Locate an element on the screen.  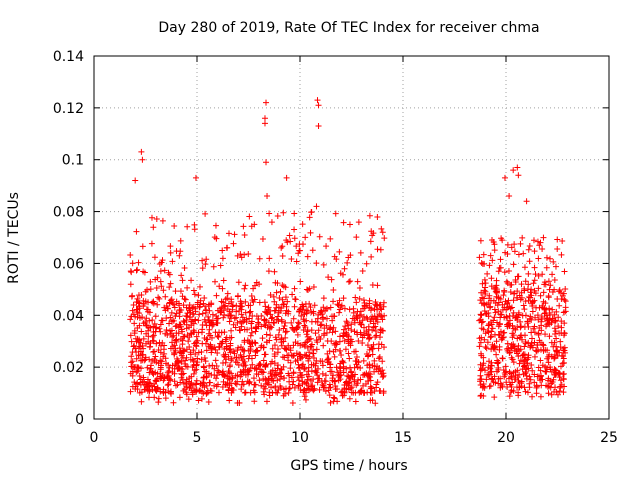
x-tick-label: 20 is located at coordinates (506, 438).